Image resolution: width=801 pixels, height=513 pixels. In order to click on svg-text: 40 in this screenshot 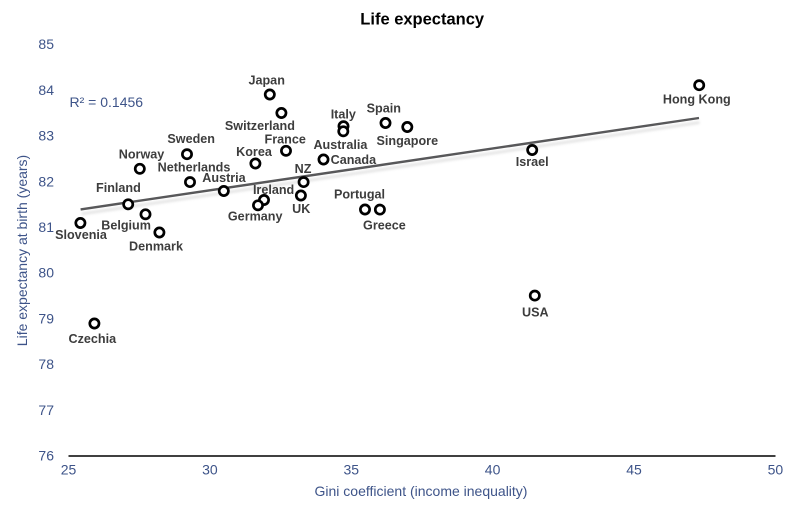, I will do `click(493, 470)`.